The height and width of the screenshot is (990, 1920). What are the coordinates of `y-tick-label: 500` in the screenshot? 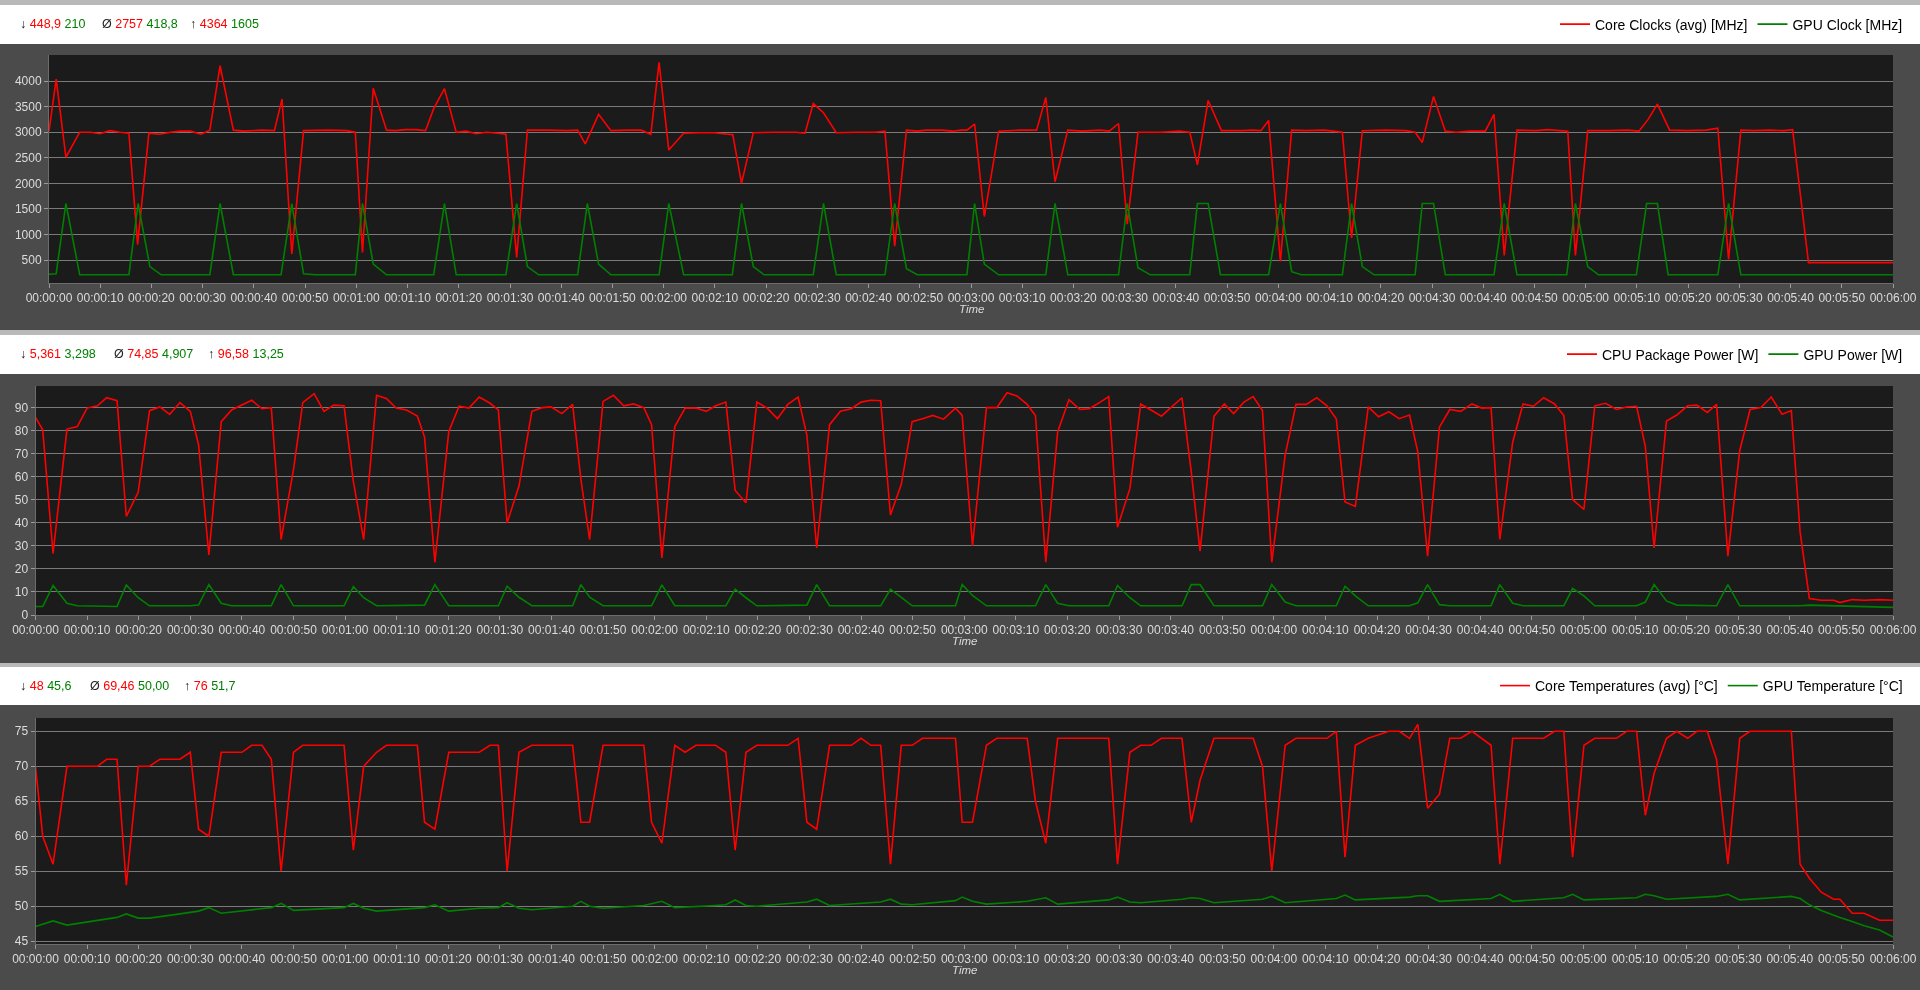 It's located at (31, 260).